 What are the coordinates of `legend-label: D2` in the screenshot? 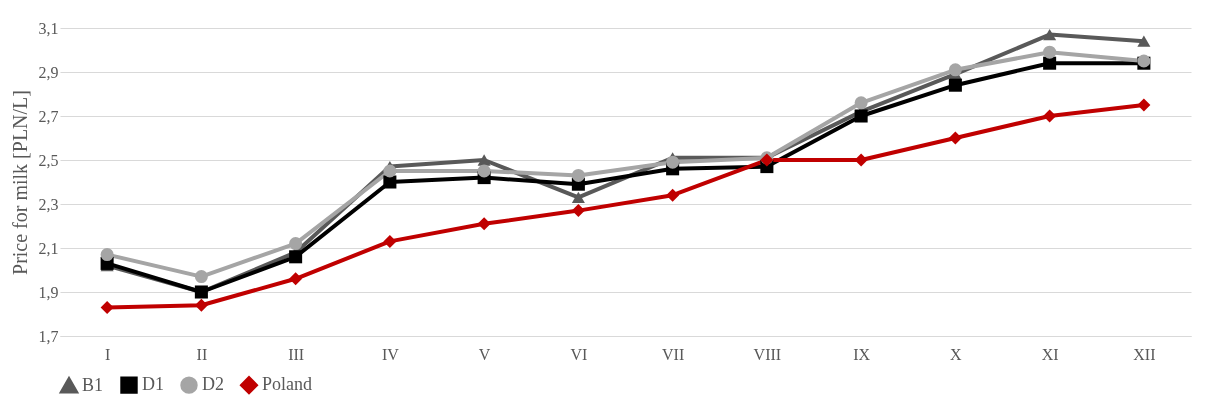 It's located at (213, 384).